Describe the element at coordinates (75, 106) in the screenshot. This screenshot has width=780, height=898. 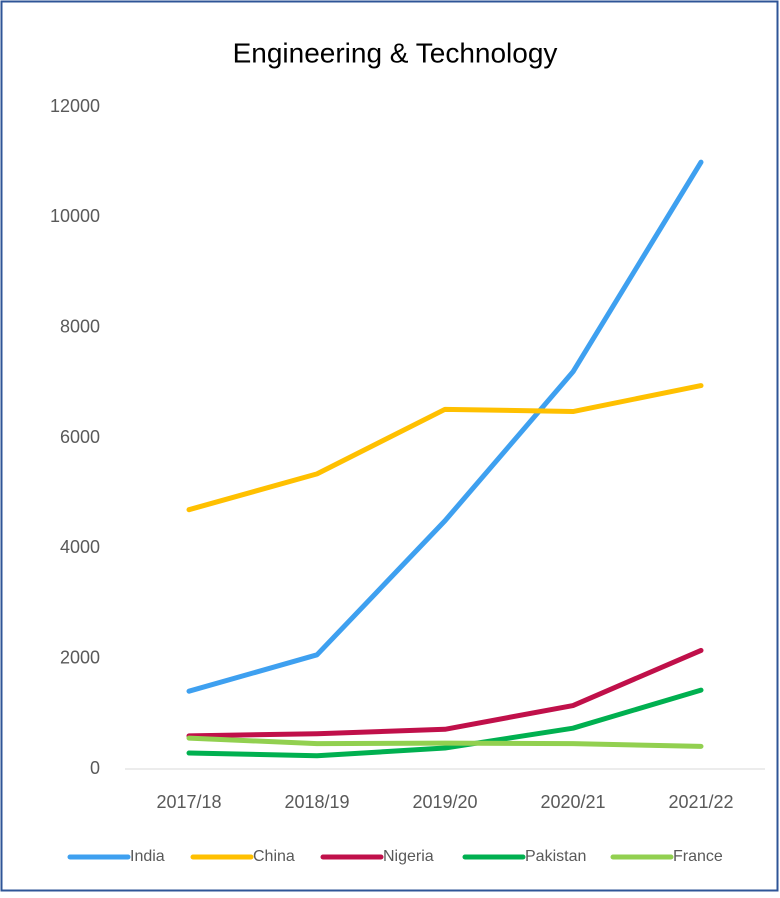
I see `y-tick-label: 12000` at that location.